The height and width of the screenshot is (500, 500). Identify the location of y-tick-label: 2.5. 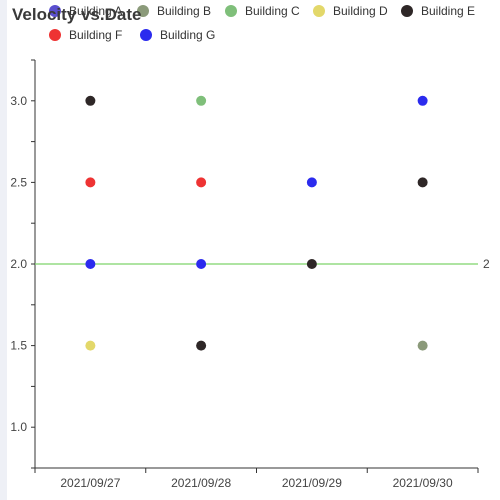
(18, 182).